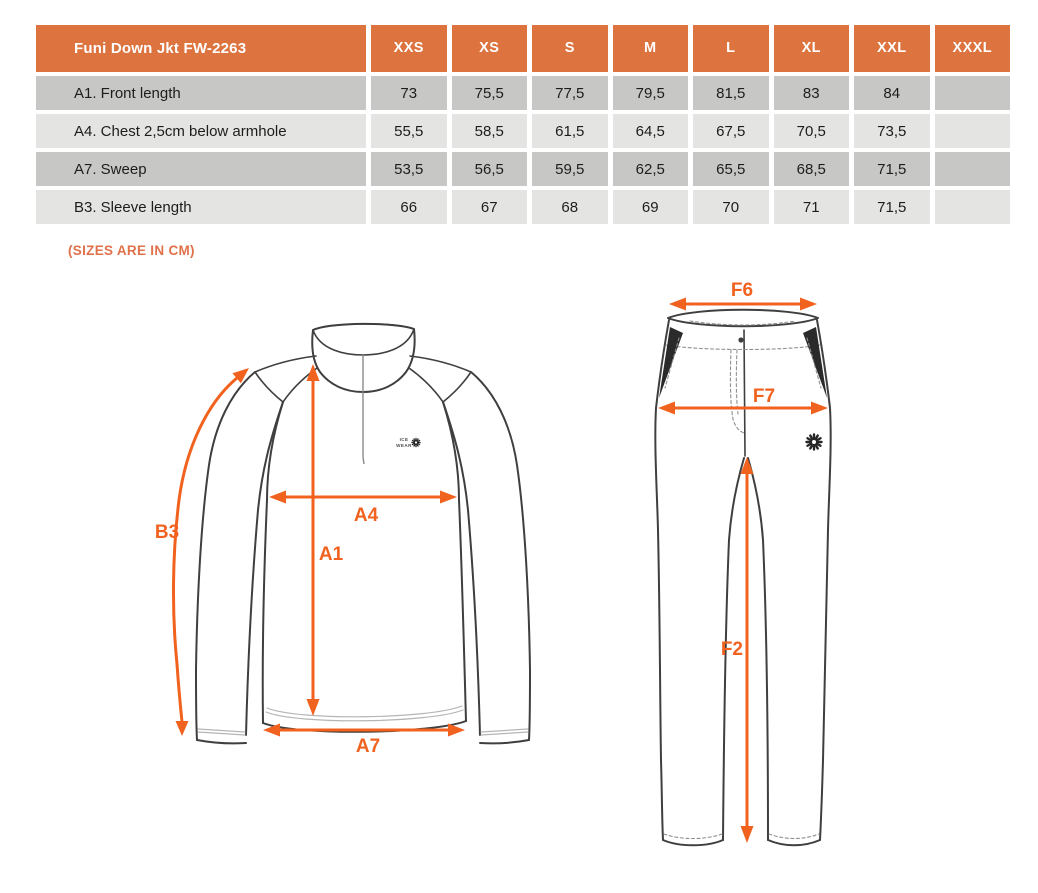  Describe the element at coordinates (368, 746) in the screenshot. I see `jacket-label-a7: A7` at that location.